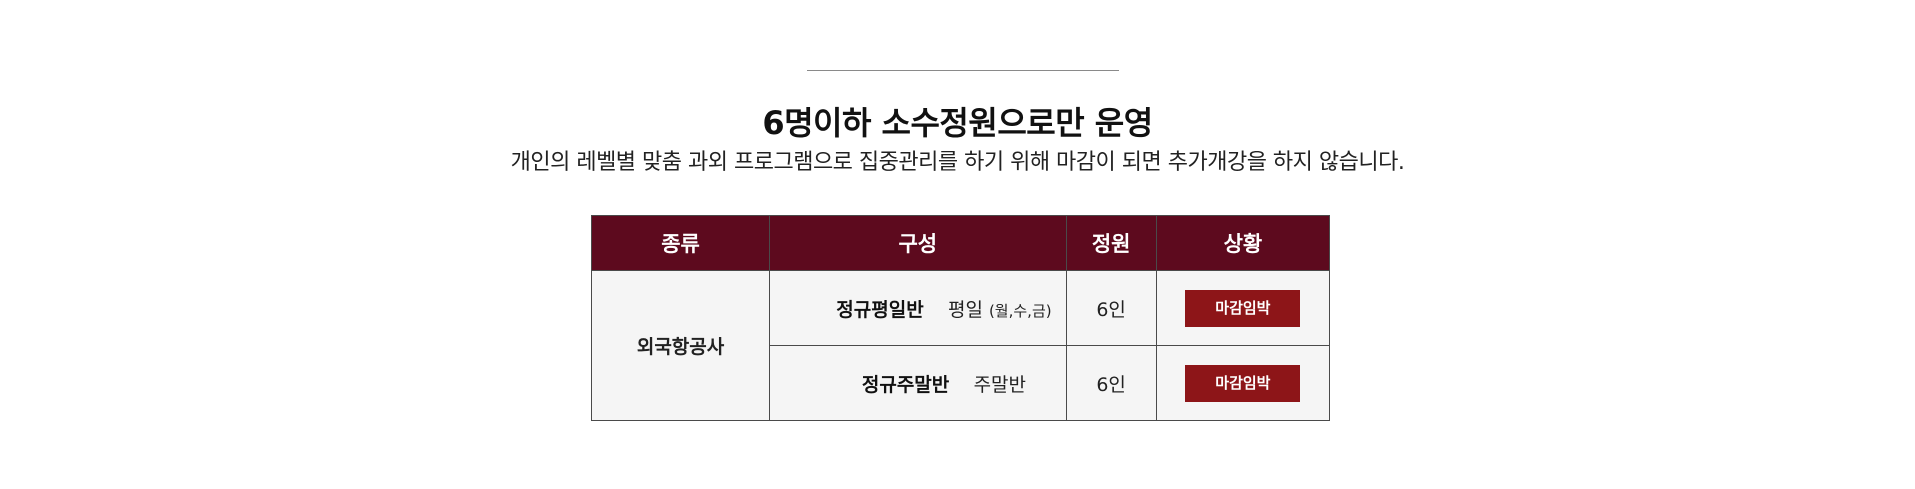  I want to click on composition-cell: 정규주말반 주말반, so click(918, 383).